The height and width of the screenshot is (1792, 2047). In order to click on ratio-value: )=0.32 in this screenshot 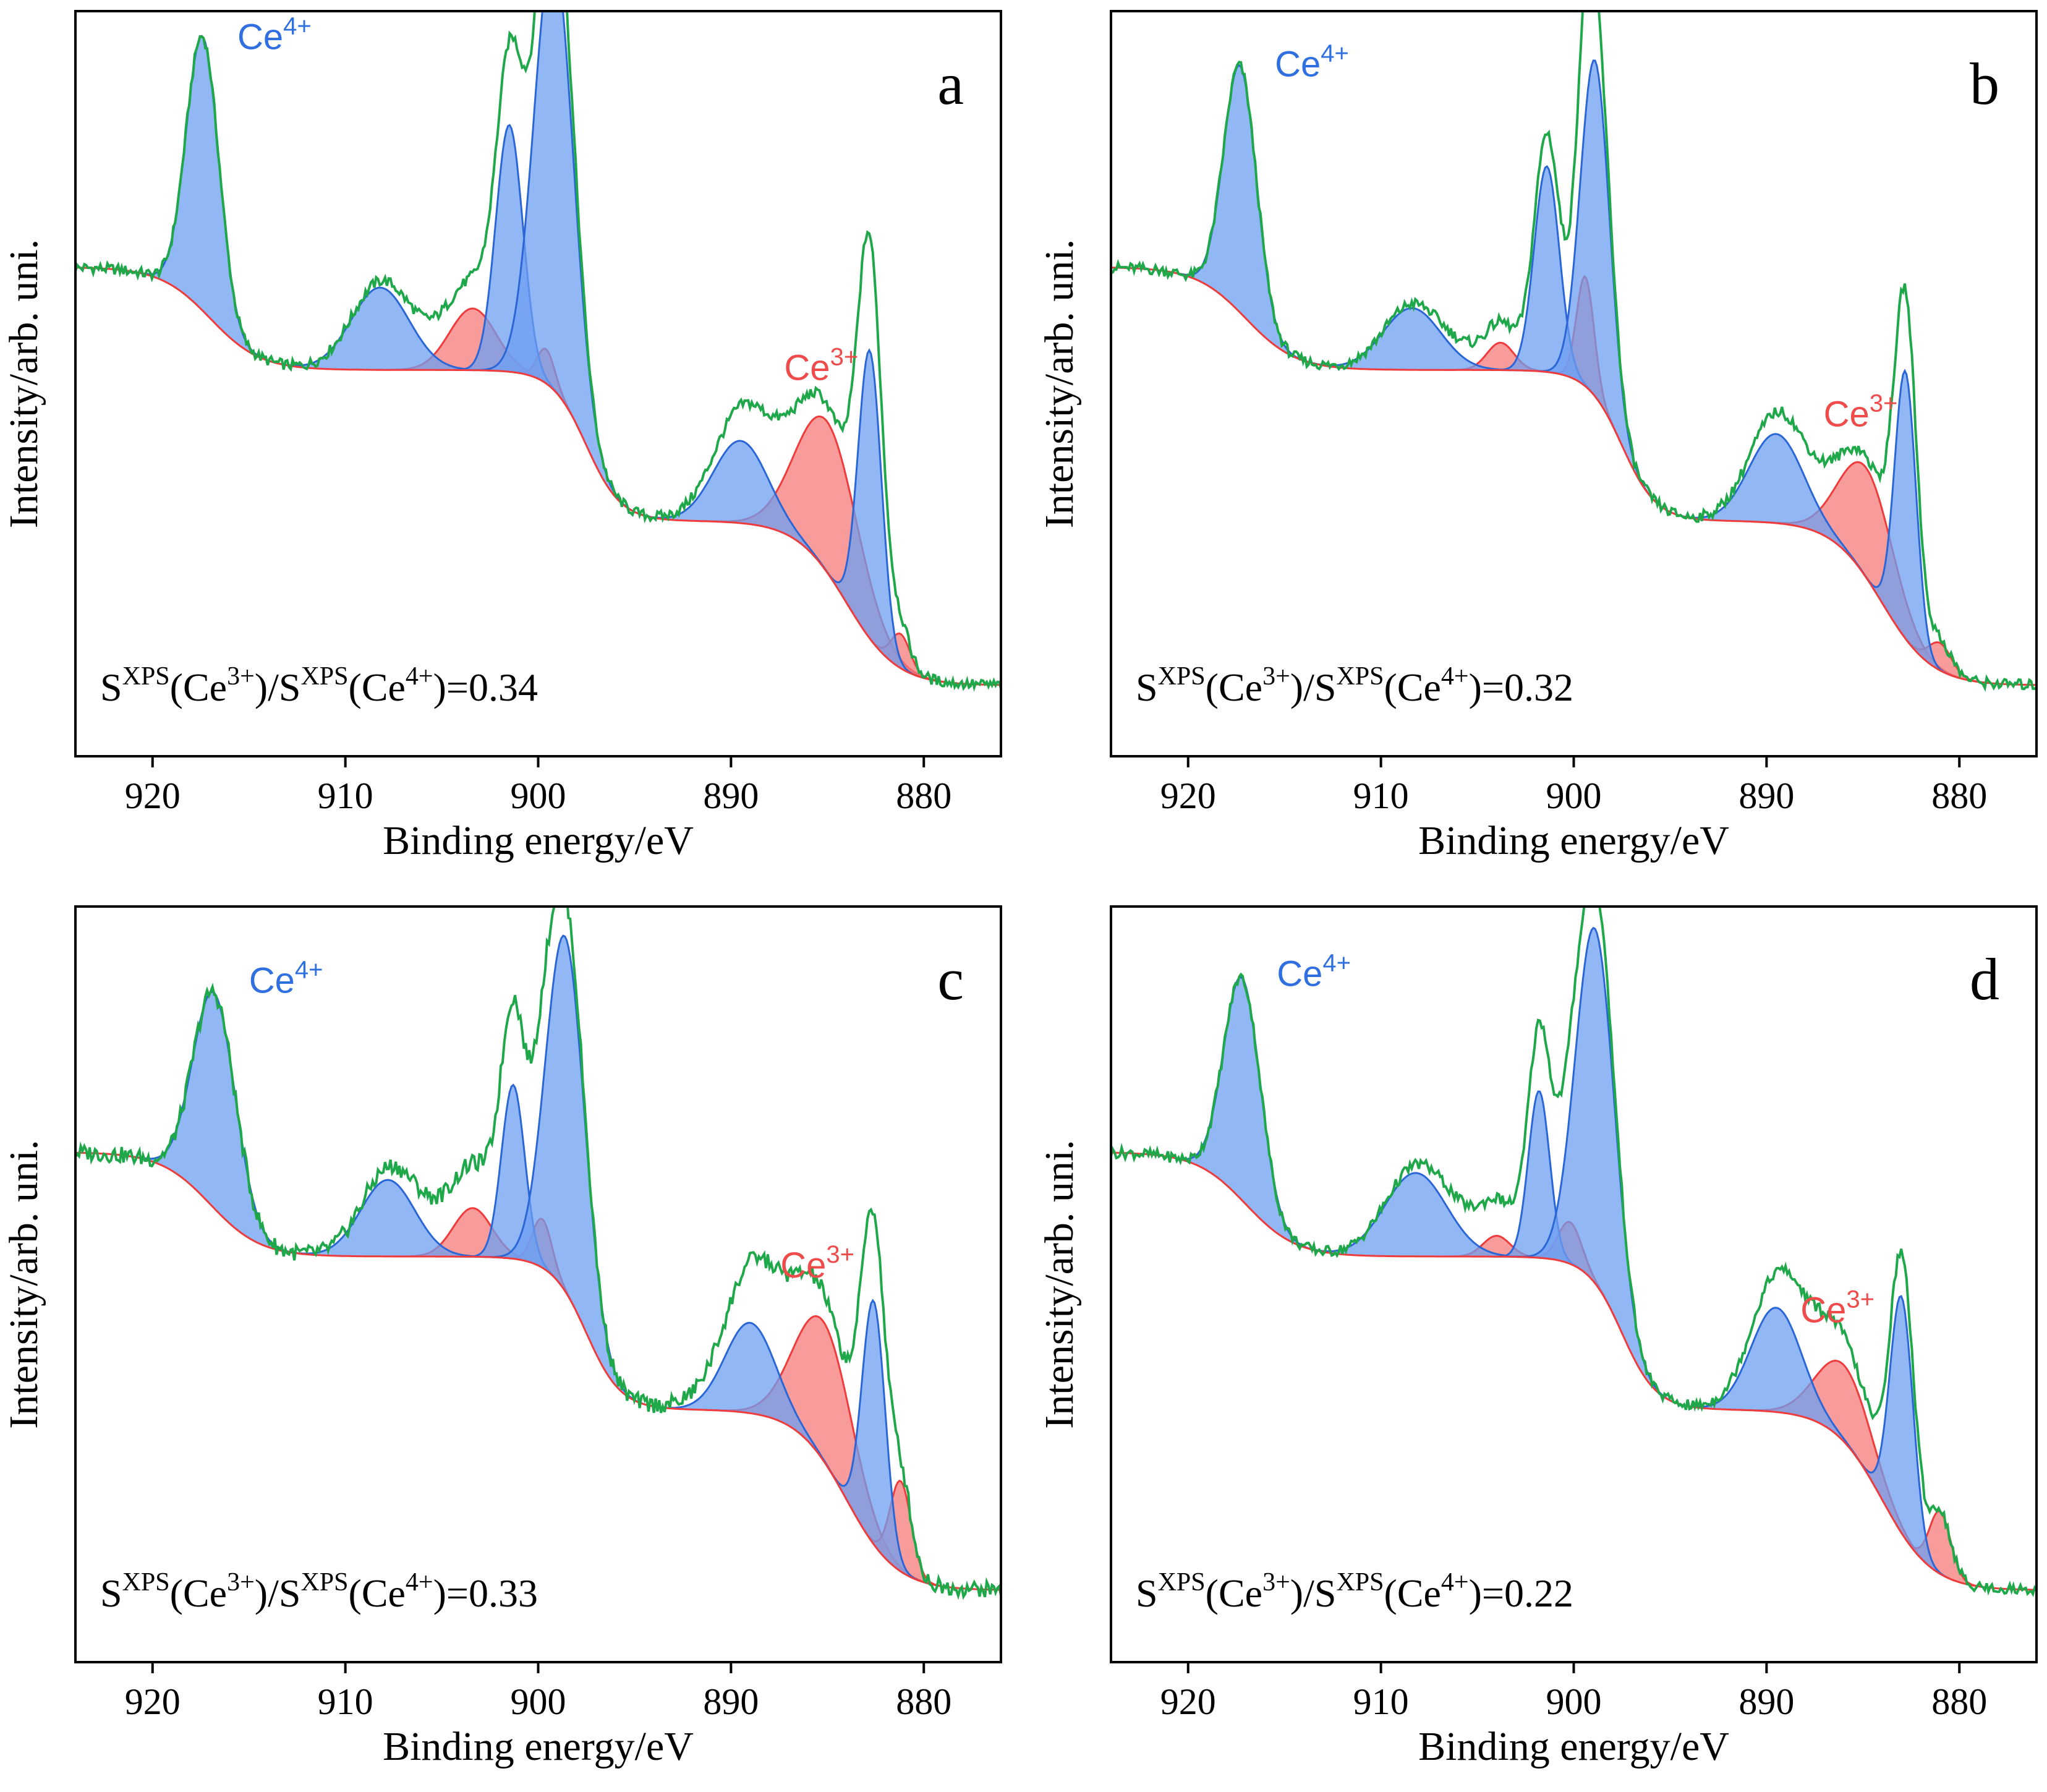, I will do `click(1521, 687)`.